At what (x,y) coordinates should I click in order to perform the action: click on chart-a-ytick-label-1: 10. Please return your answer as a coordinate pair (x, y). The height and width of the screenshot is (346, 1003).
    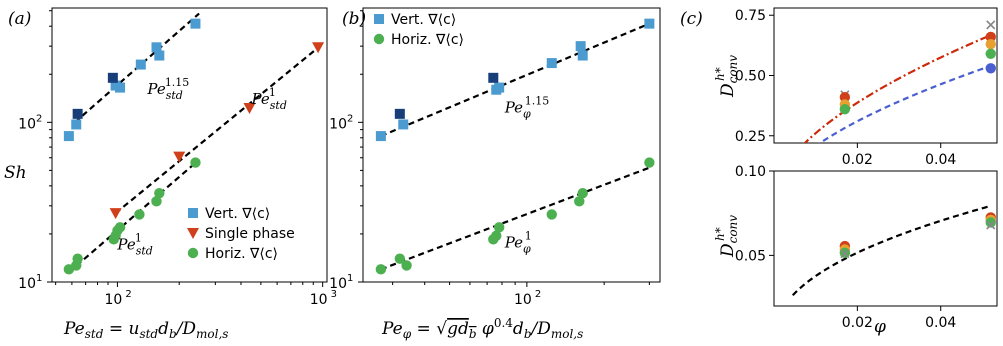
    Looking at the image, I should click on (27, 124).